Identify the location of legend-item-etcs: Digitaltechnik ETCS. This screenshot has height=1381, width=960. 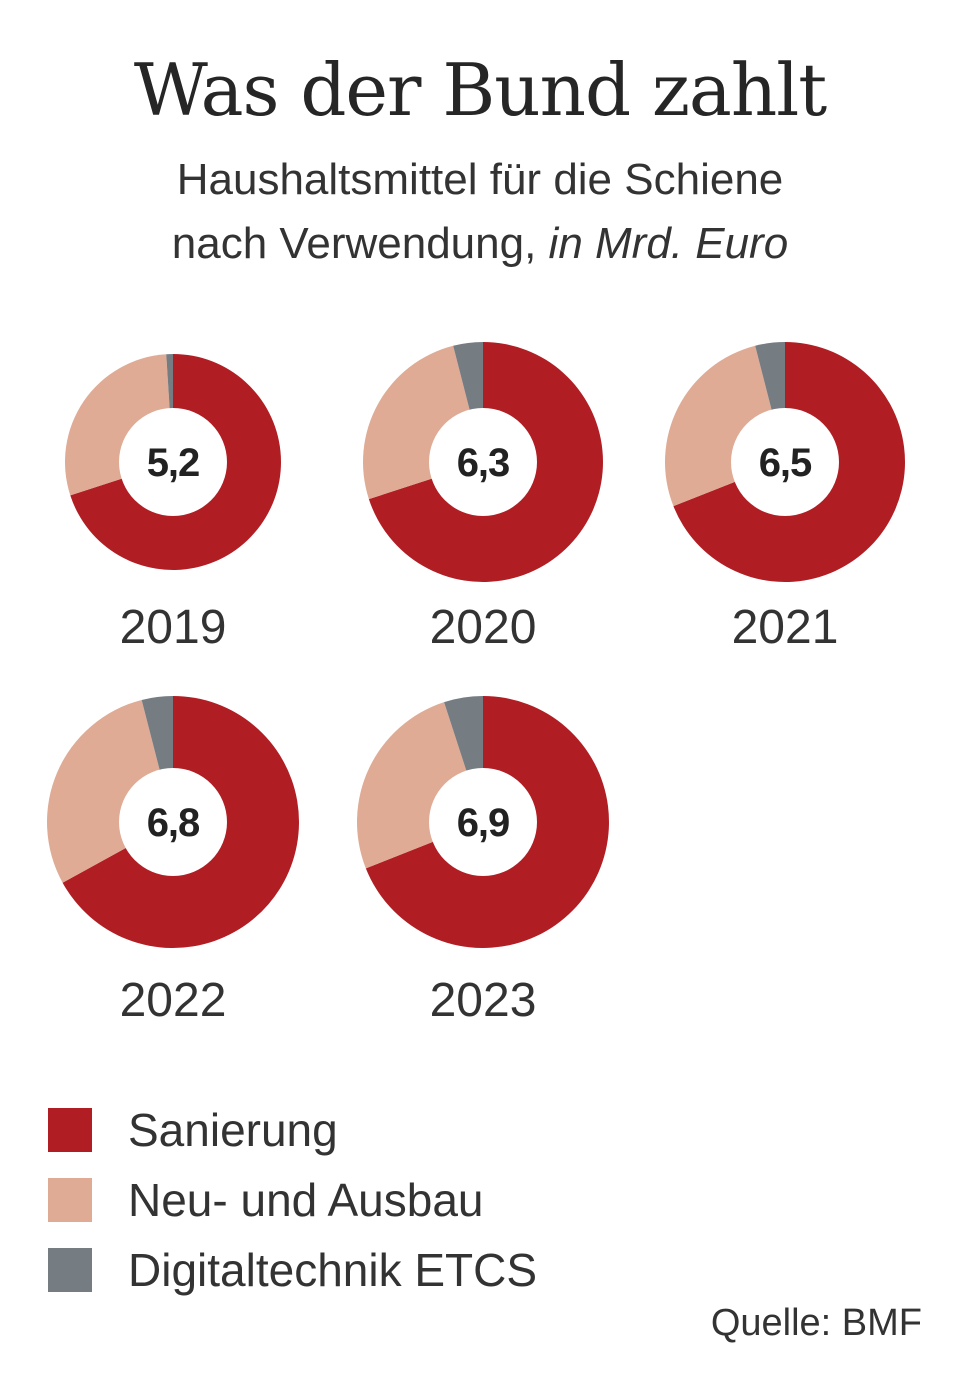
(292, 1270).